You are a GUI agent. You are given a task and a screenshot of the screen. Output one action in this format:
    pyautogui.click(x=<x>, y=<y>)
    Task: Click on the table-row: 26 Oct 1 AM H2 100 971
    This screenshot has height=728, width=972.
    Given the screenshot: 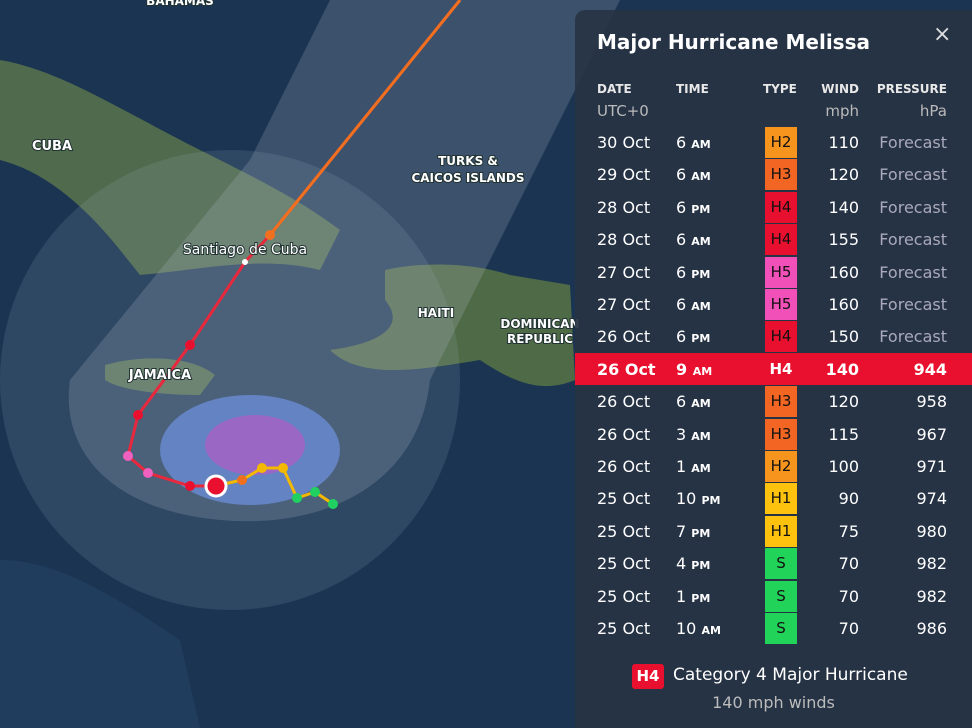 What is the action you would take?
    pyautogui.click(x=773, y=466)
    